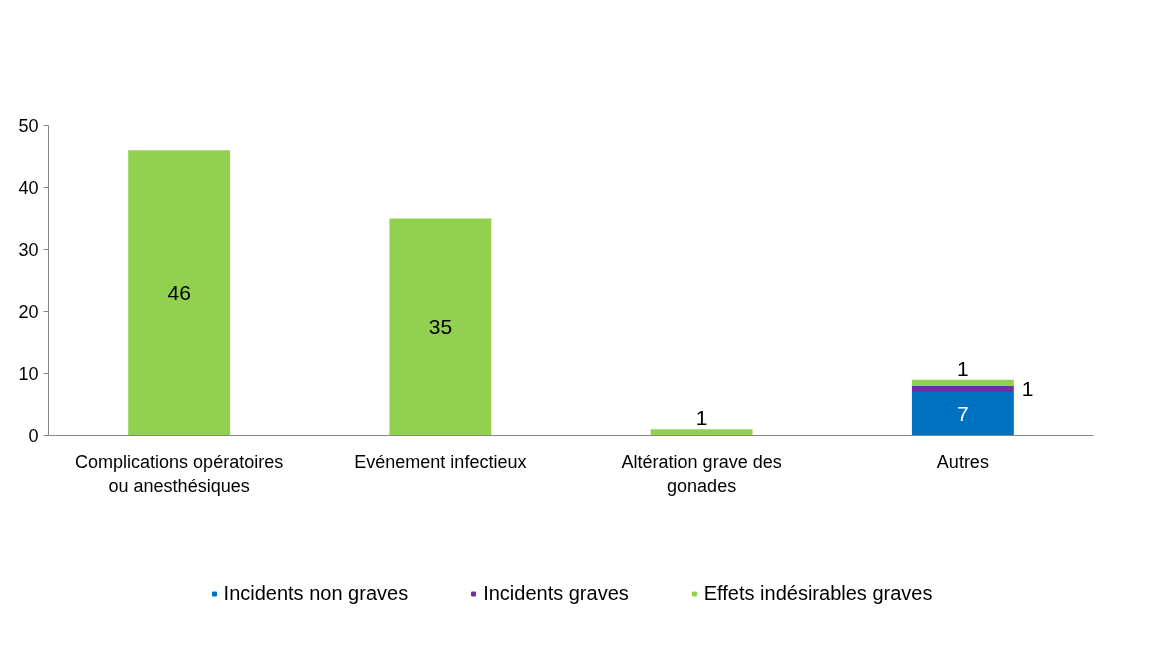  I want to click on data-label: 35, so click(440, 326).